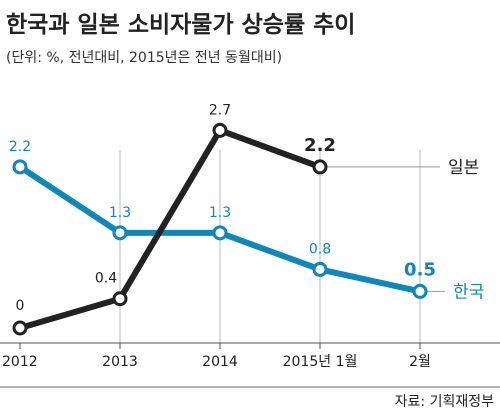  I want to click on data-label: 0, so click(20, 306).